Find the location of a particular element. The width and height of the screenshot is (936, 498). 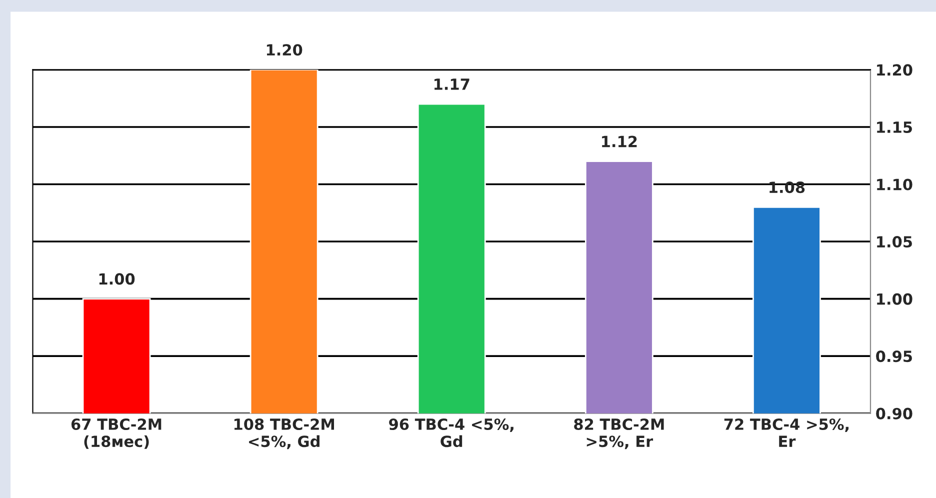

data-label: 1.17 is located at coordinates (452, 84).